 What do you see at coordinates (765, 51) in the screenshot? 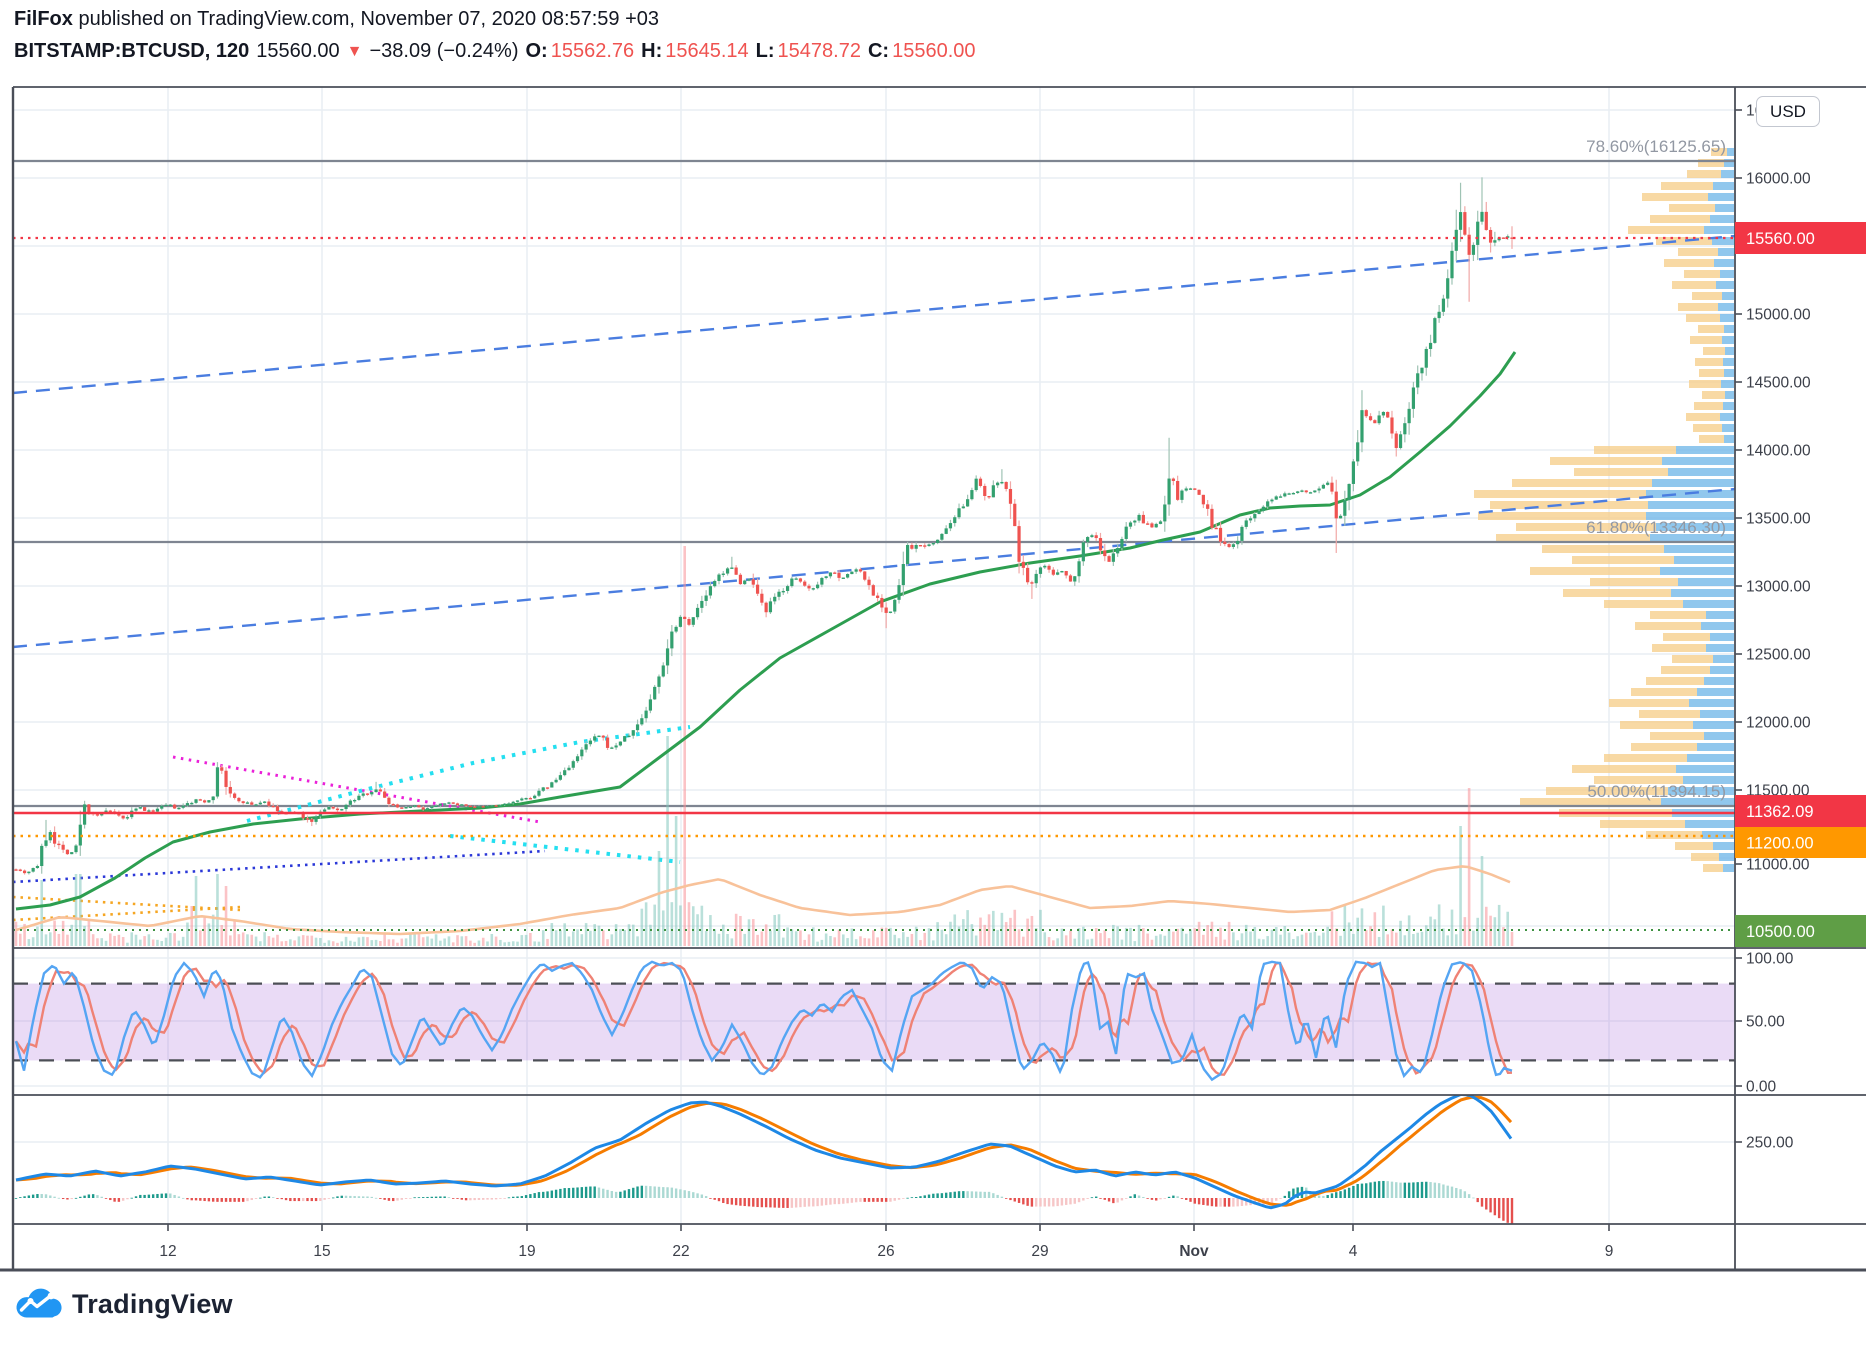
I see `low-label: L:` at bounding box center [765, 51].